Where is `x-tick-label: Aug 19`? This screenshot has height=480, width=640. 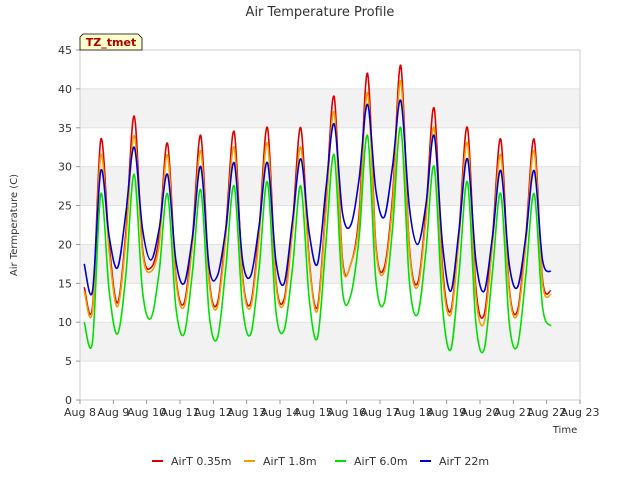
x-tick-label: Aug 19 is located at coordinates (446, 412).